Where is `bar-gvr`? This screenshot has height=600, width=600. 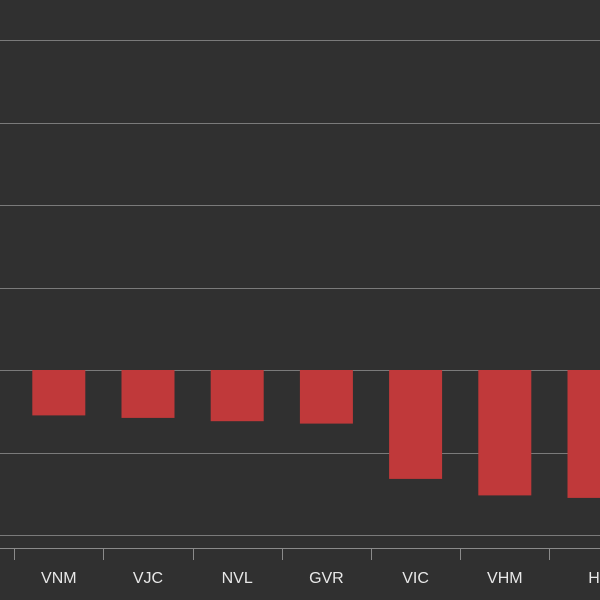 bar-gvr is located at coordinates (326, 397).